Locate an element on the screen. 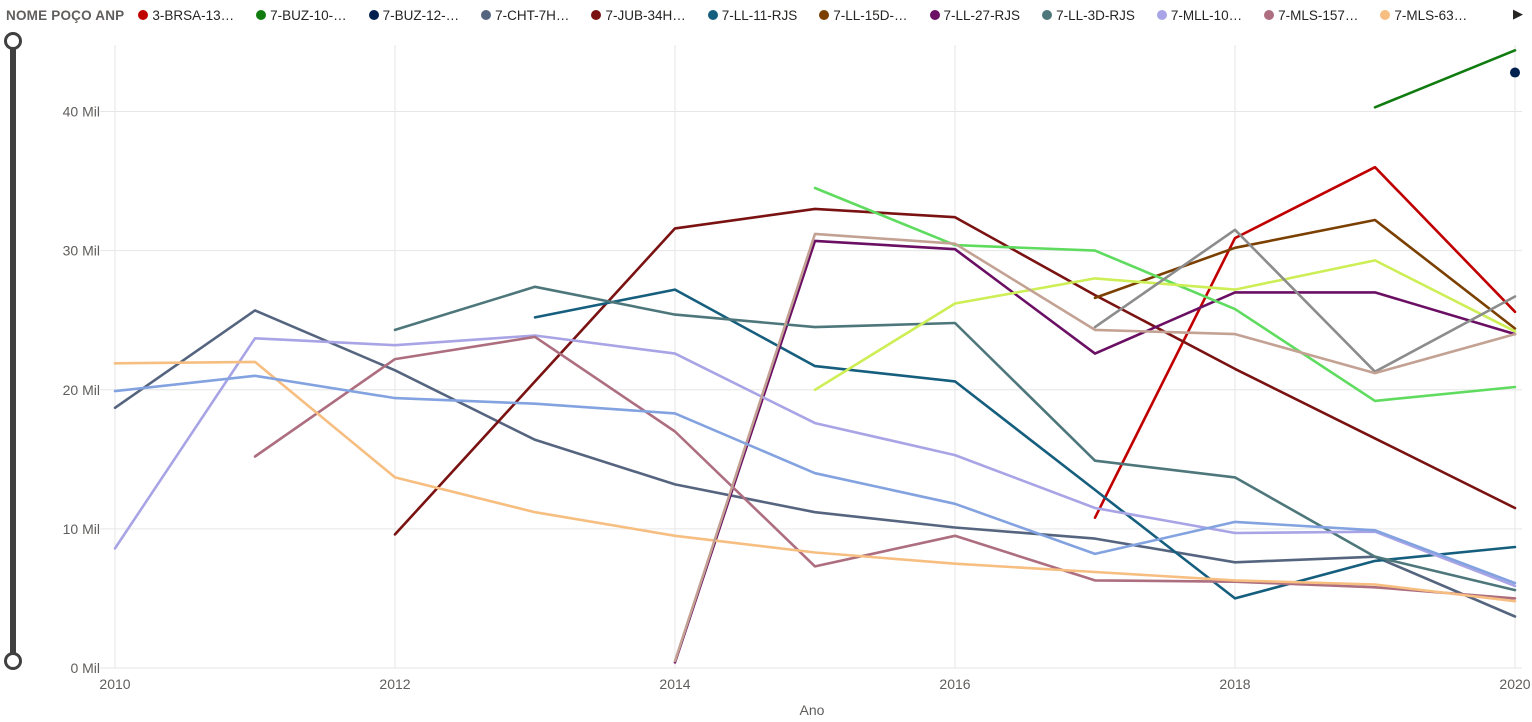 The height and width of the screenshot is (722, 1532). y-tick-label: 20 Mil is located at coordinates (81, 390).